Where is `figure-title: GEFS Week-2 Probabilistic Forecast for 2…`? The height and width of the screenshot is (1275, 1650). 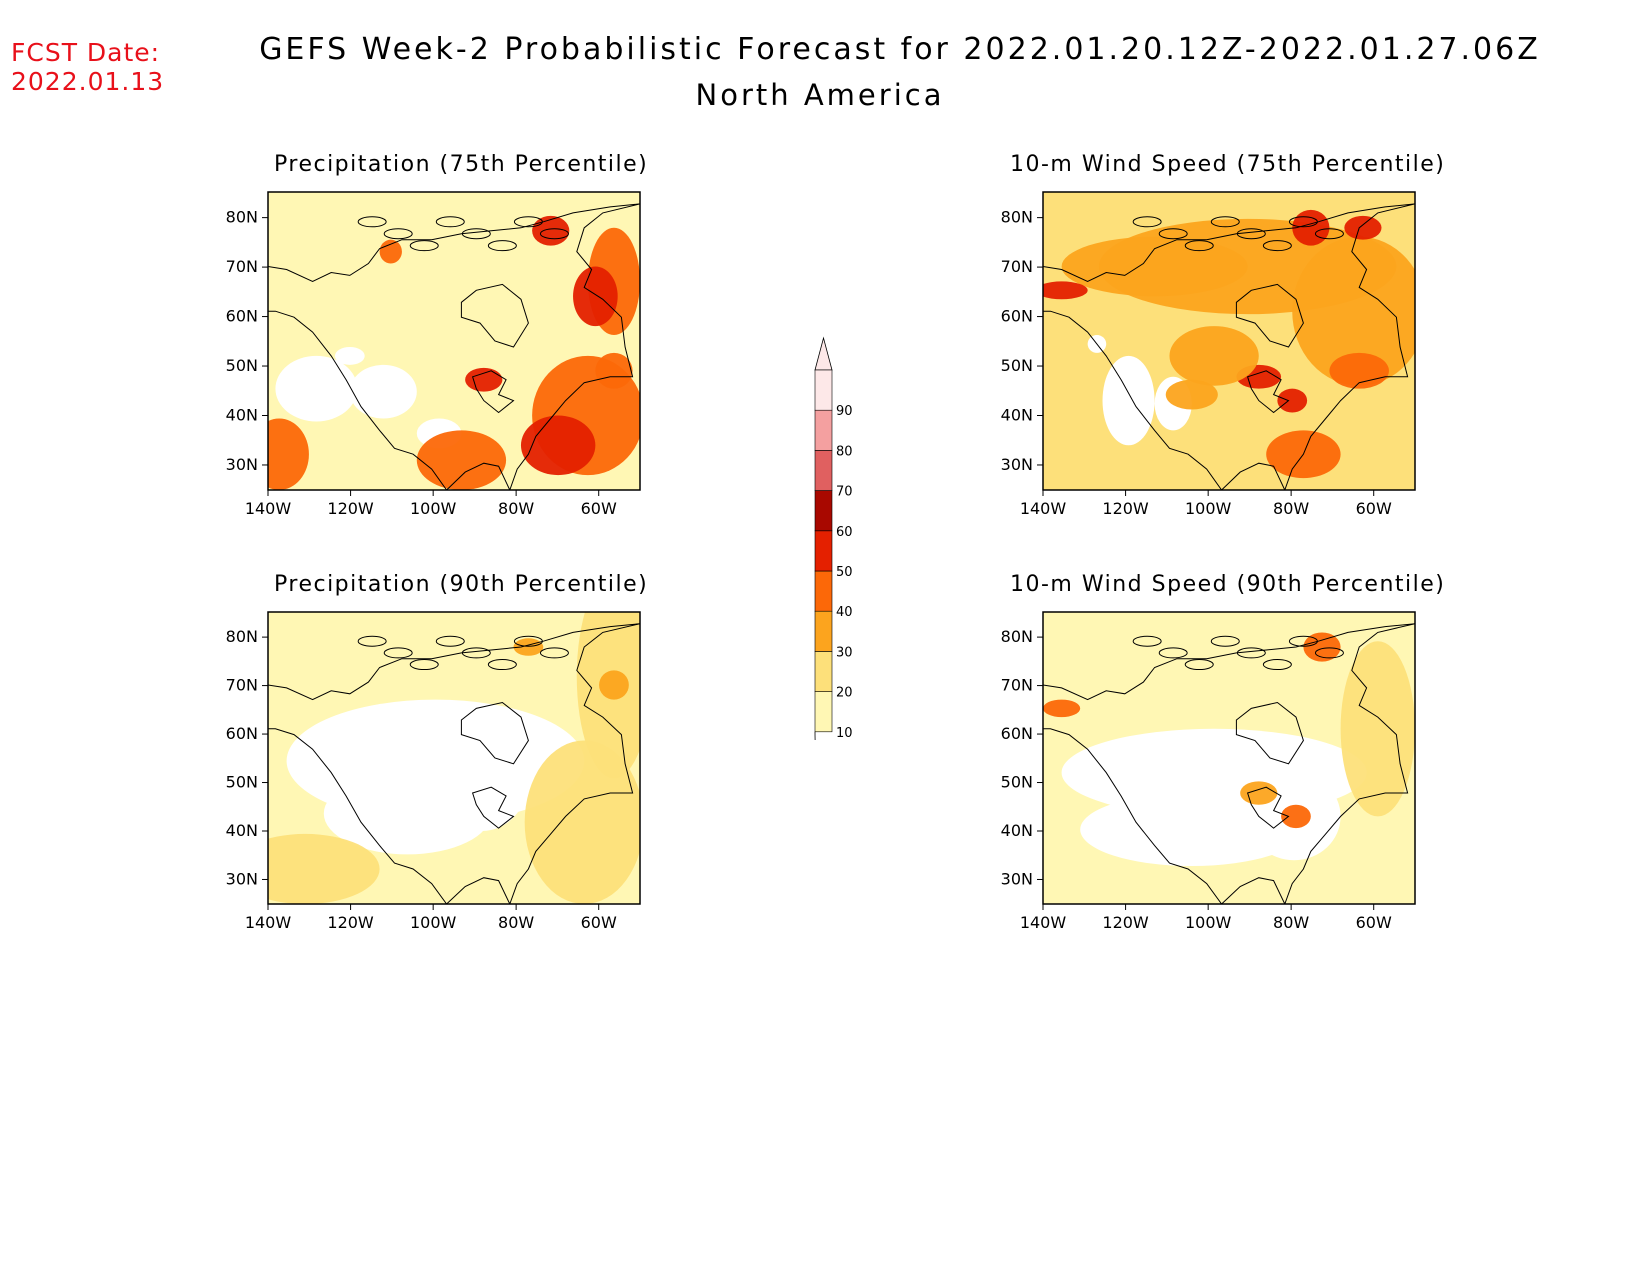
figure-title: GEFS Week-2 Probabilistic Forecast for 2… is located at coordinates (900, 49).